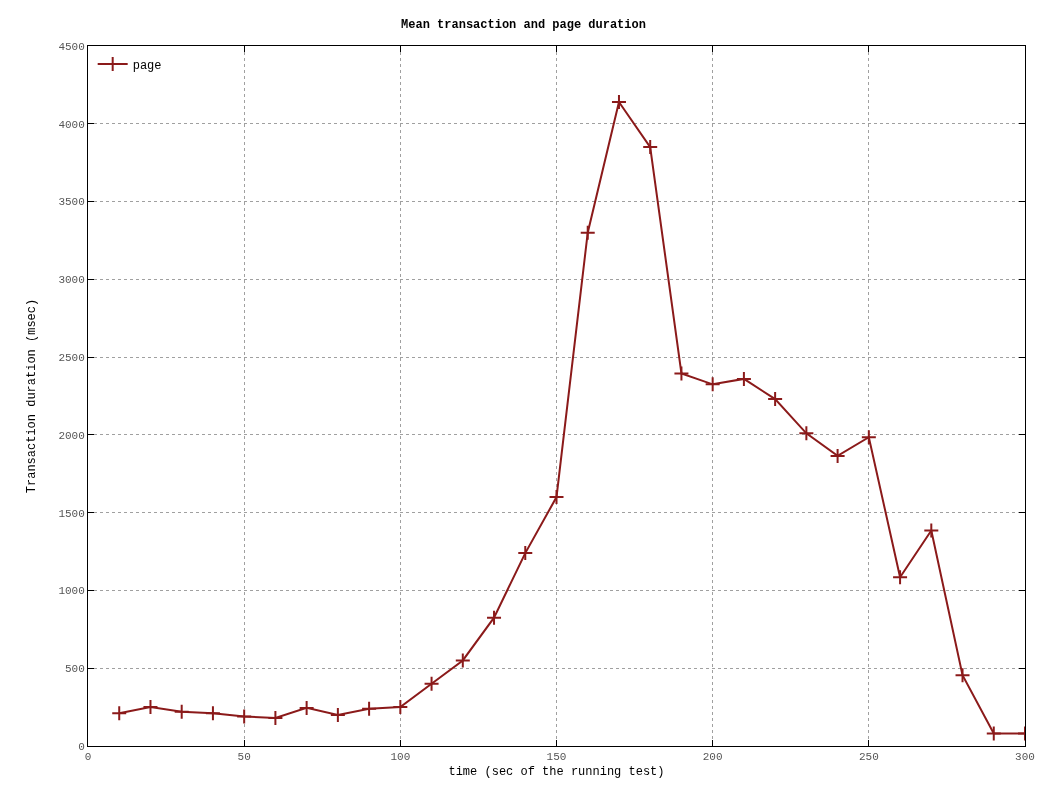 This screenshot has height=790, width=1047. What do you see at coordinates (1025, 757) in the screenshot?
I see `x-tick-label: 300` at bounding box center [1025, 757].